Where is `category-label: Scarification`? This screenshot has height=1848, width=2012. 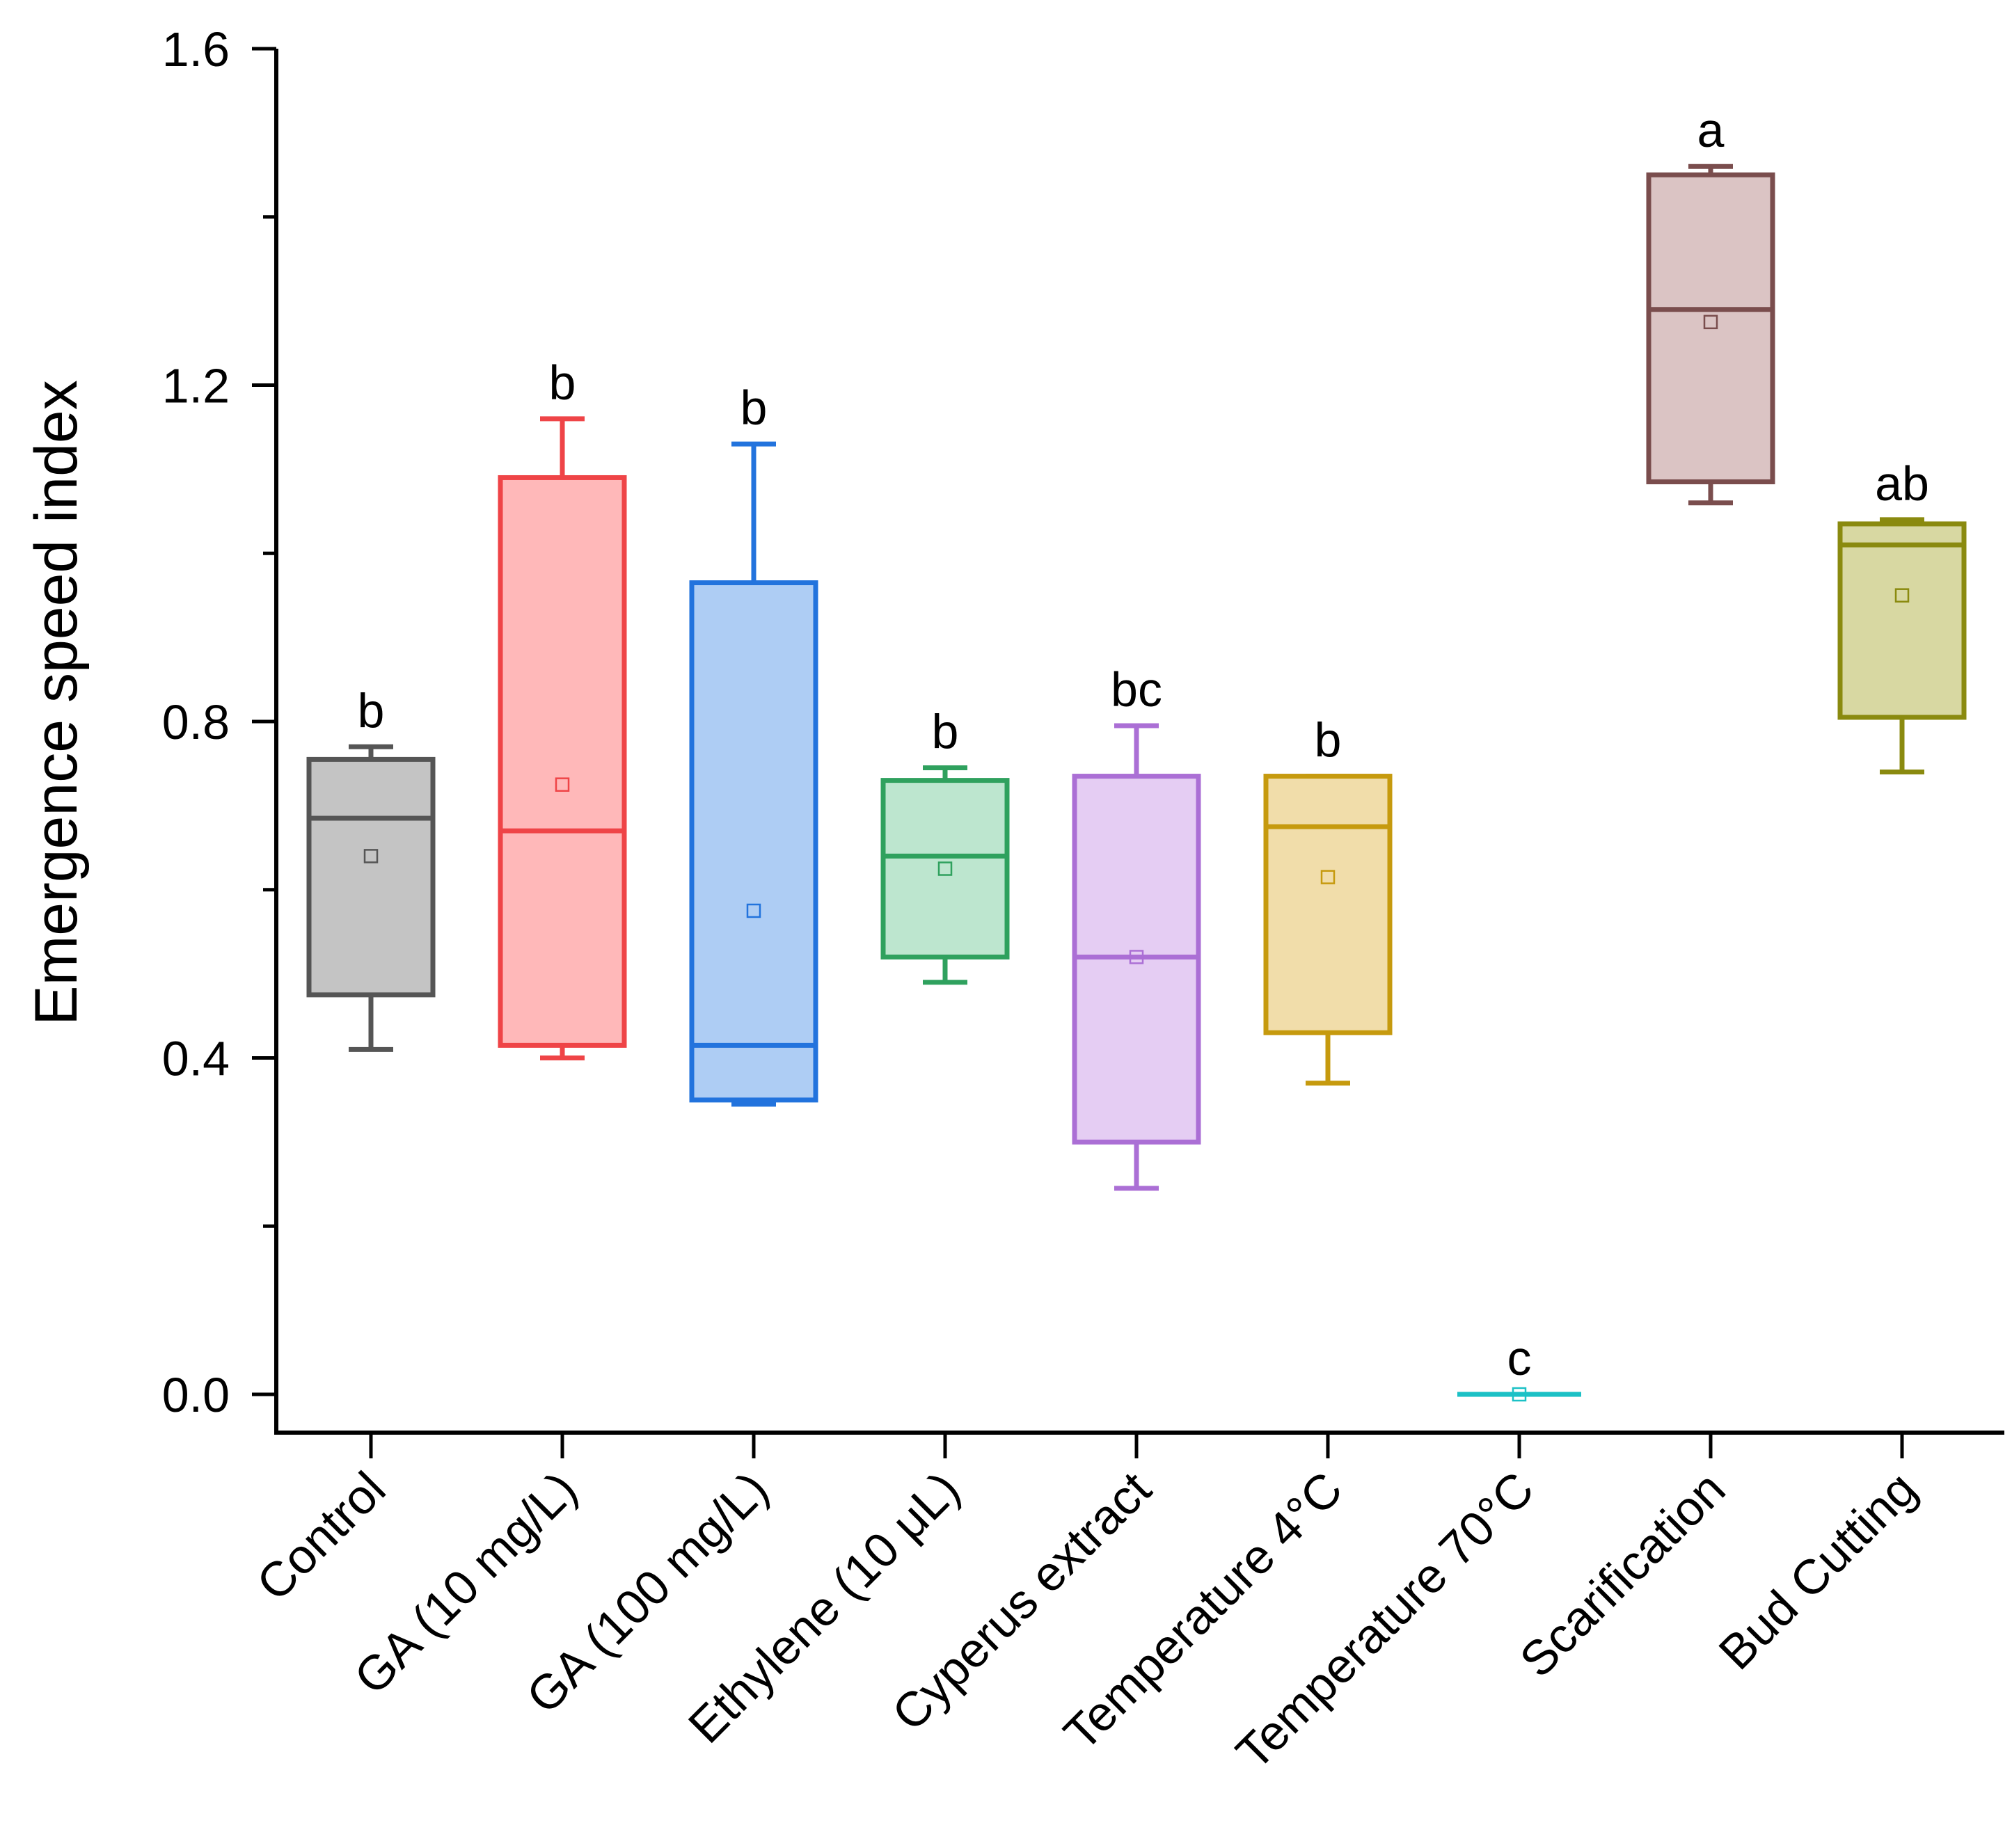
category-label: Scarification is located at coordinates (1623, 1574).